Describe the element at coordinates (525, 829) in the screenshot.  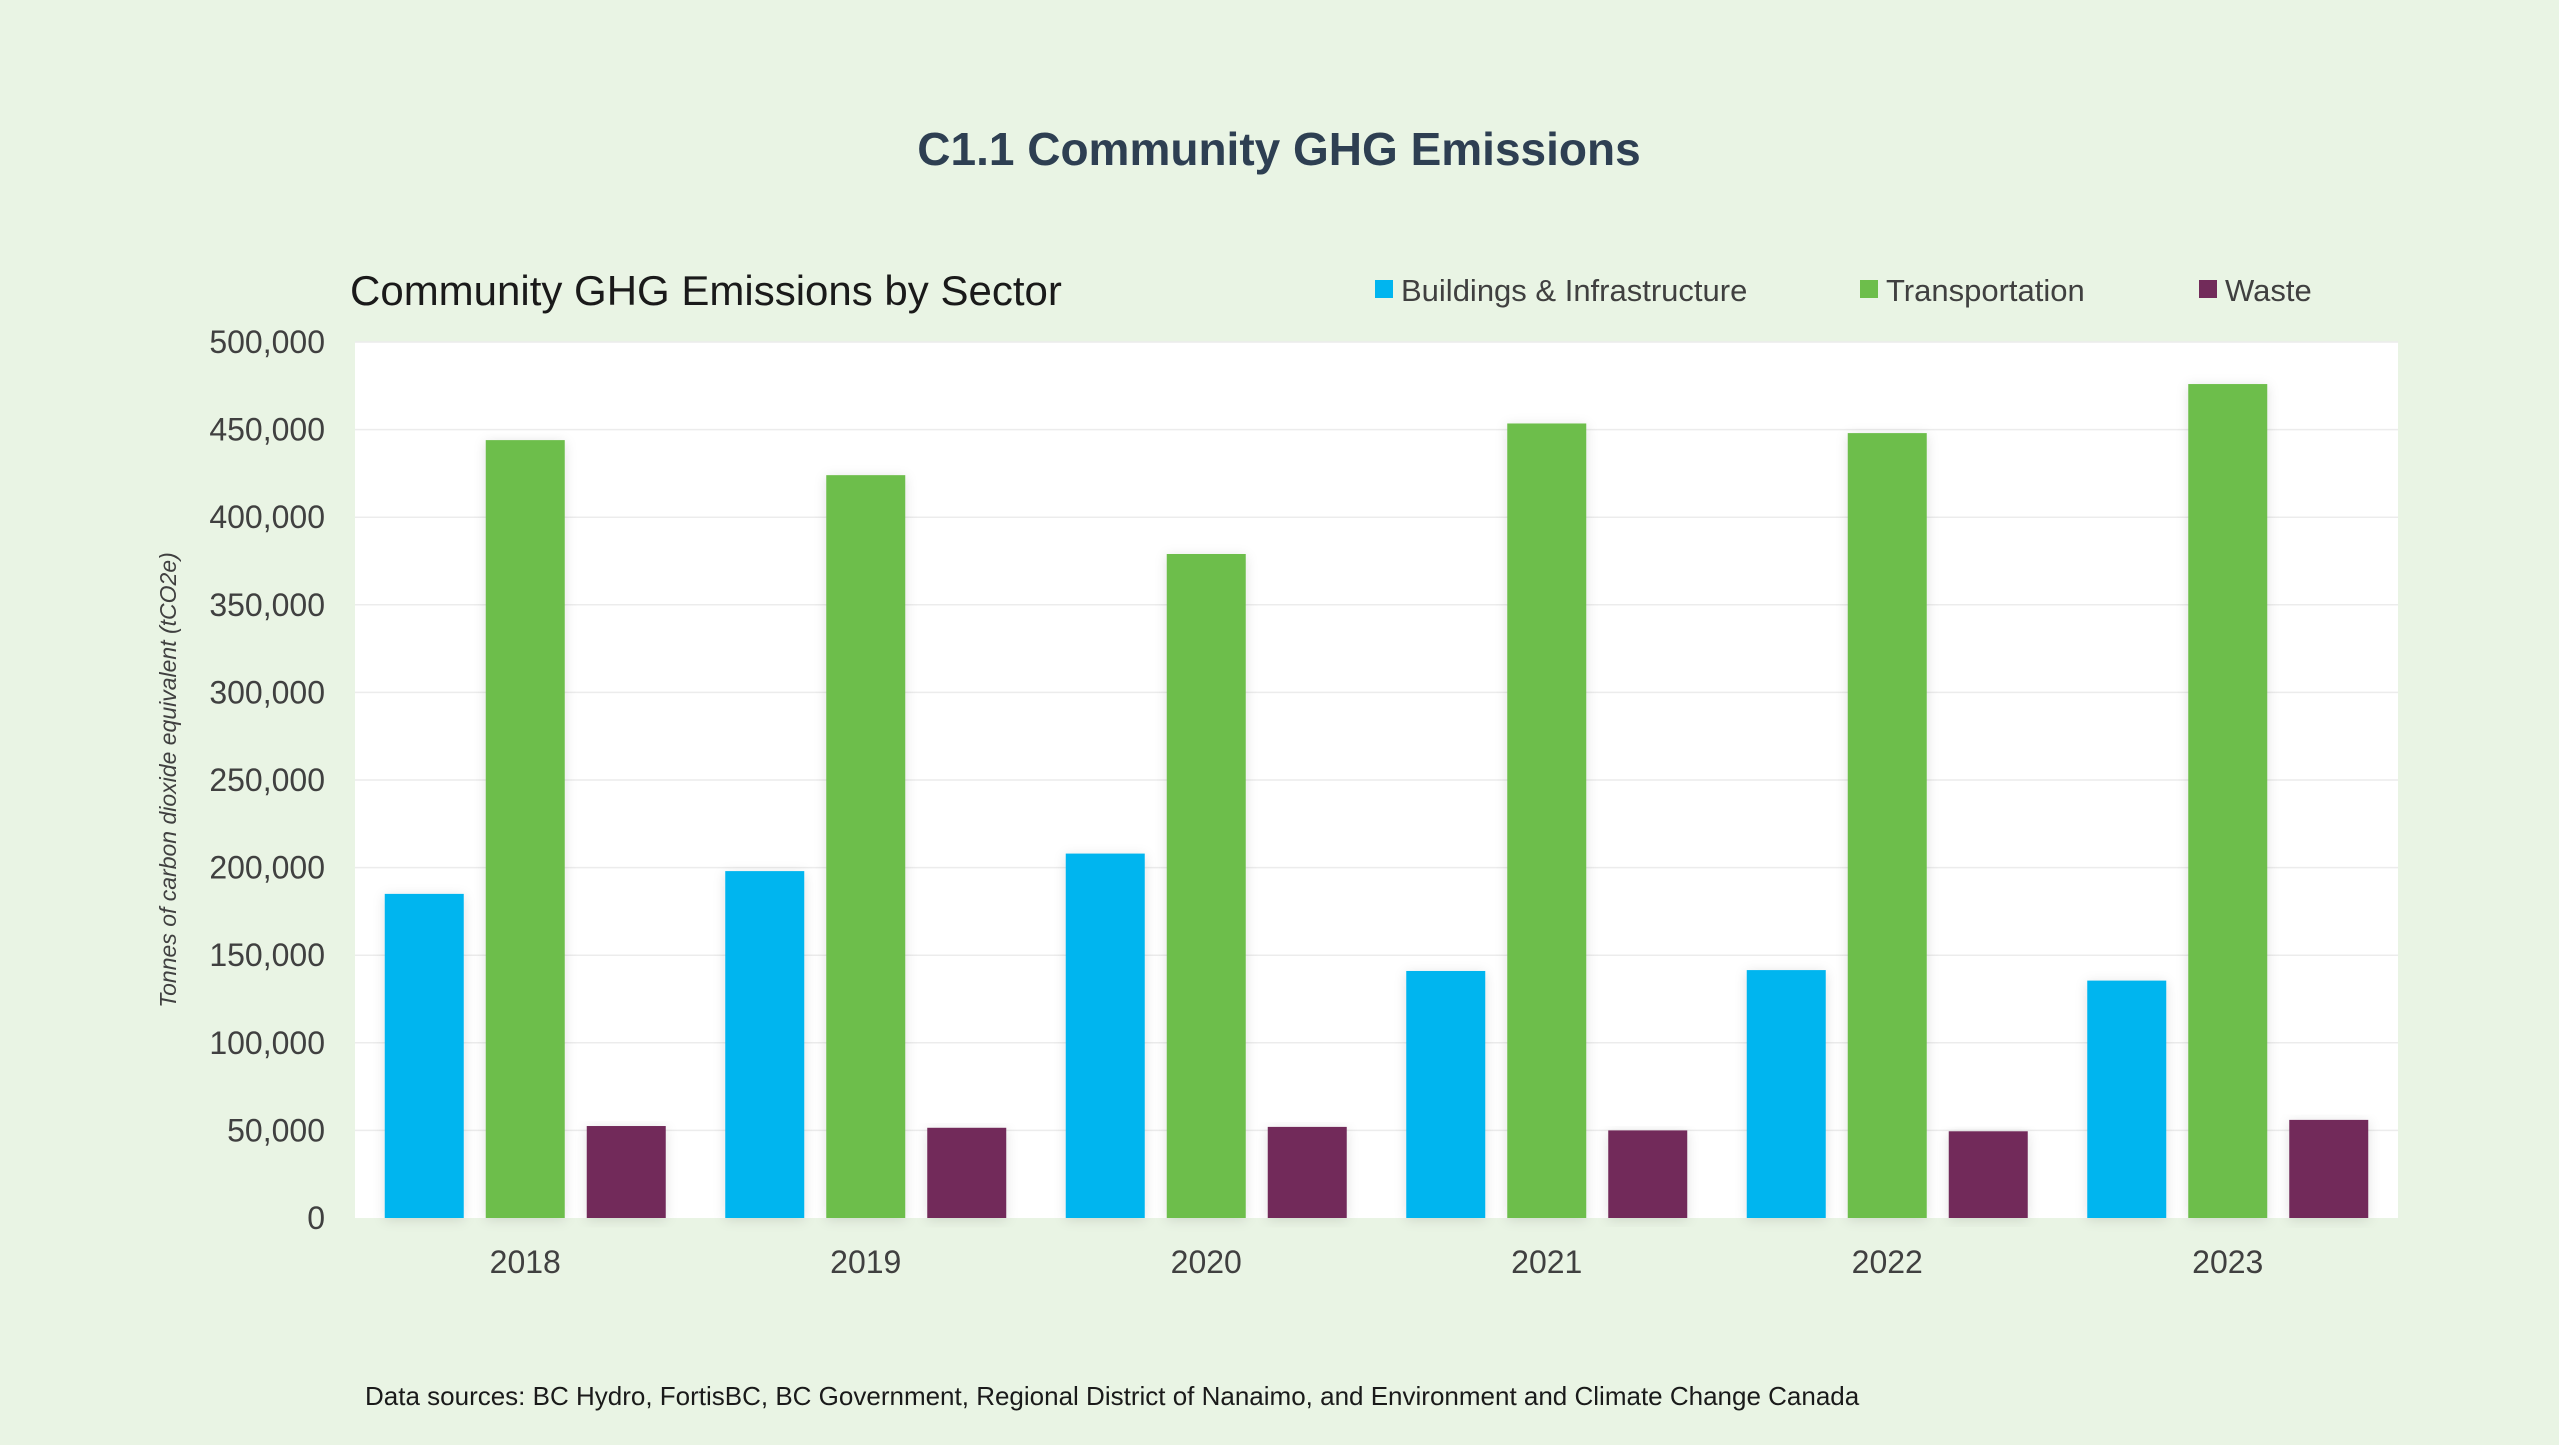
I see `bar-transportation-2018` at that location.